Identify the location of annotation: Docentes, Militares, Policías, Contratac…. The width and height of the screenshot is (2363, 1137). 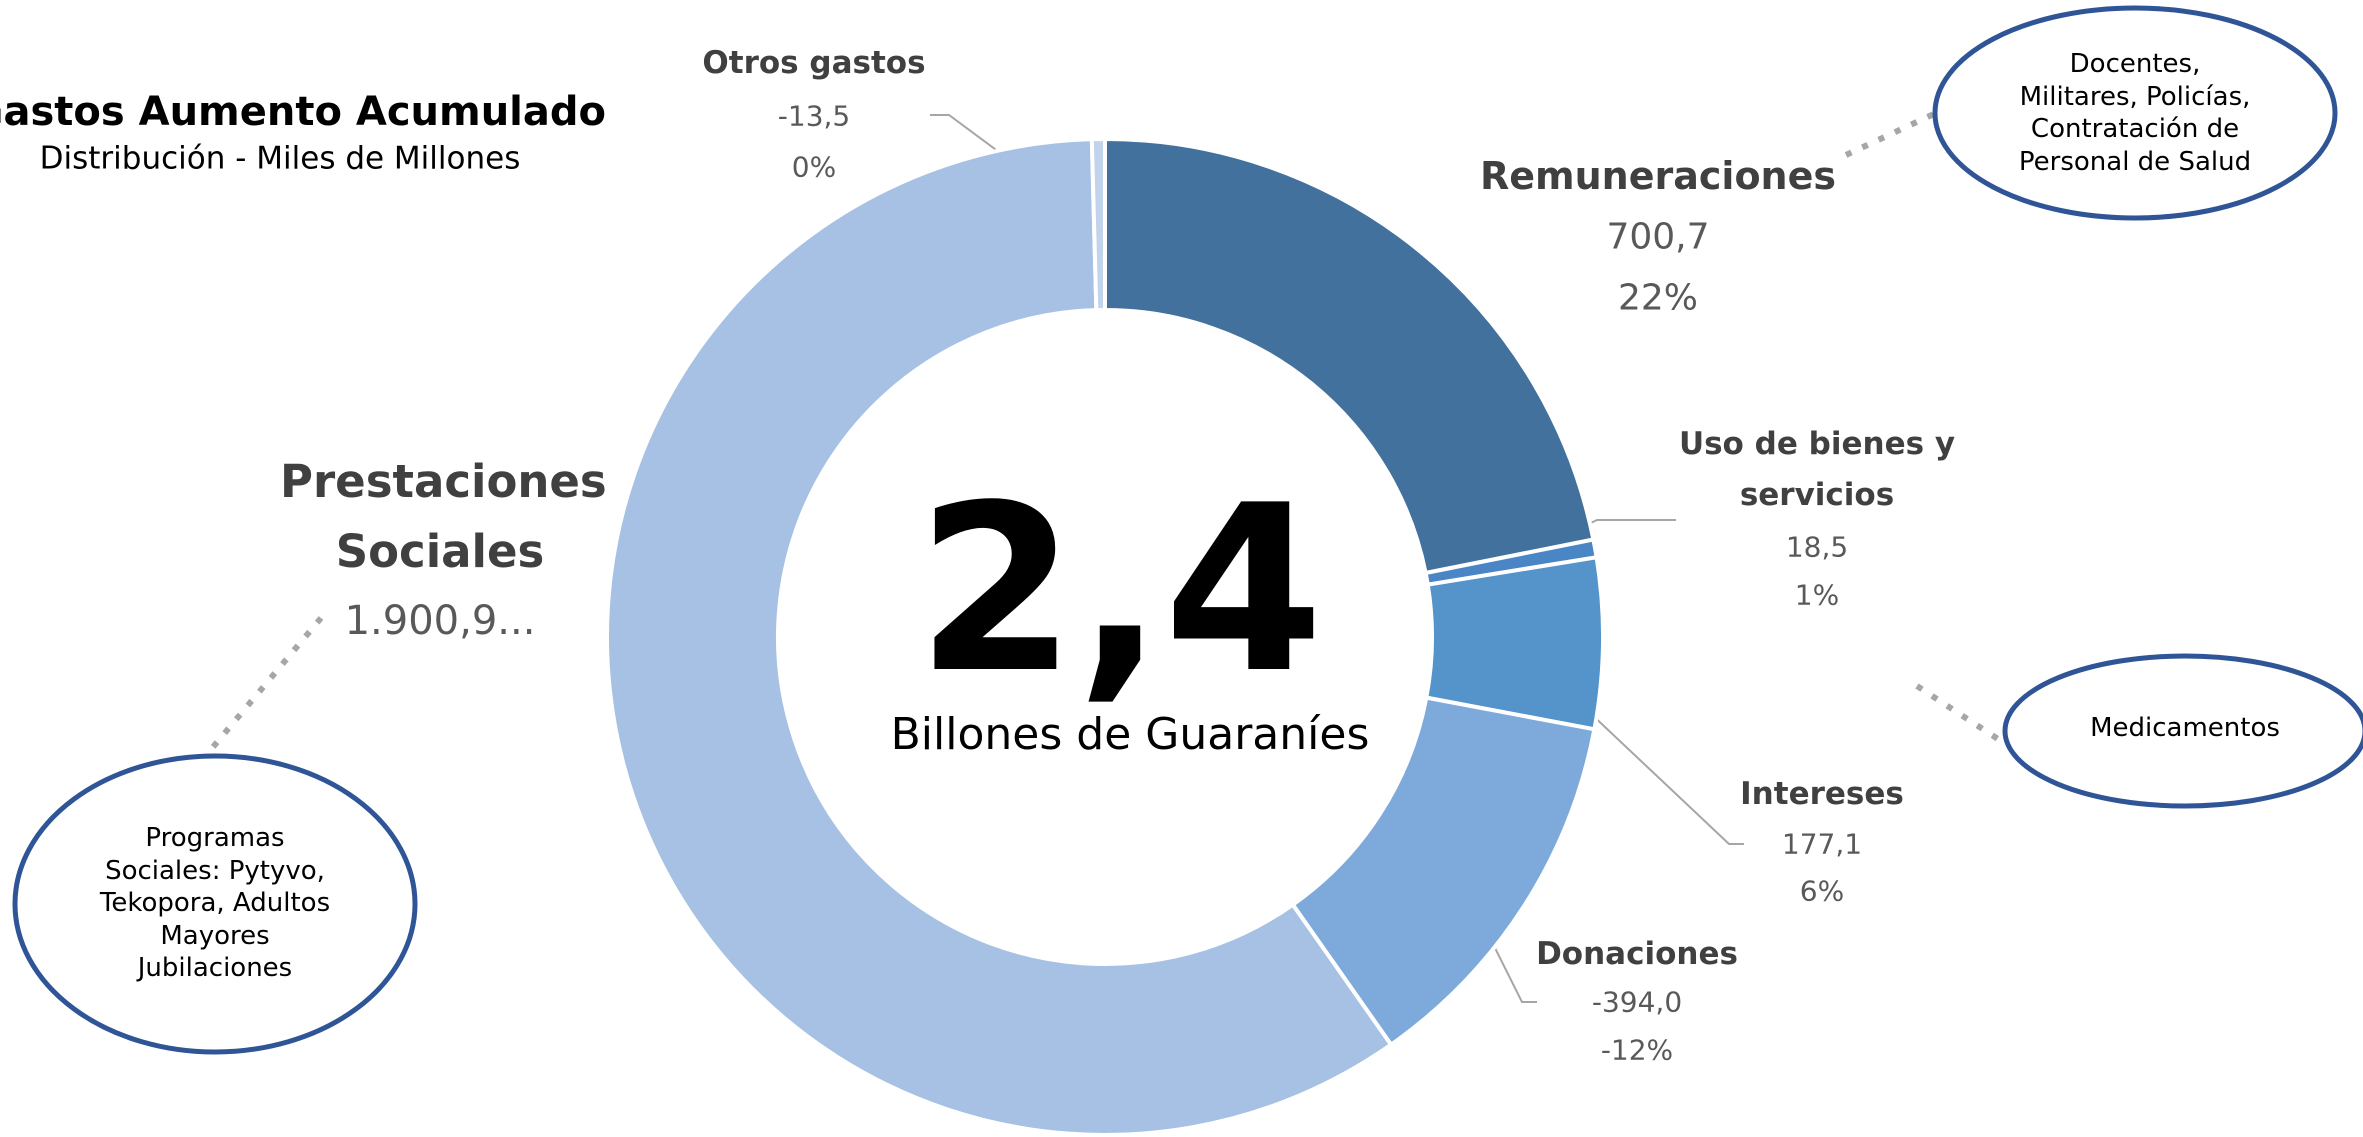
(2135, 113).